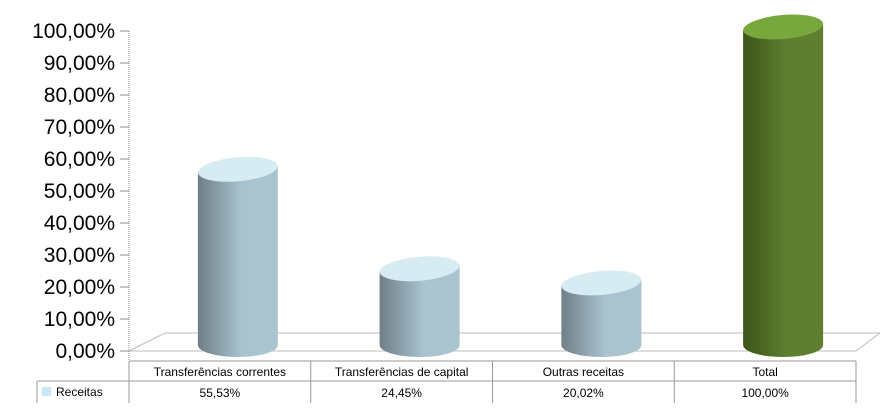 This screenshot has height=408, width=880. What do you see at coordinates (764, 372) in the screenshot?
I see `category-label: Total` at bounding box center [764, 372].